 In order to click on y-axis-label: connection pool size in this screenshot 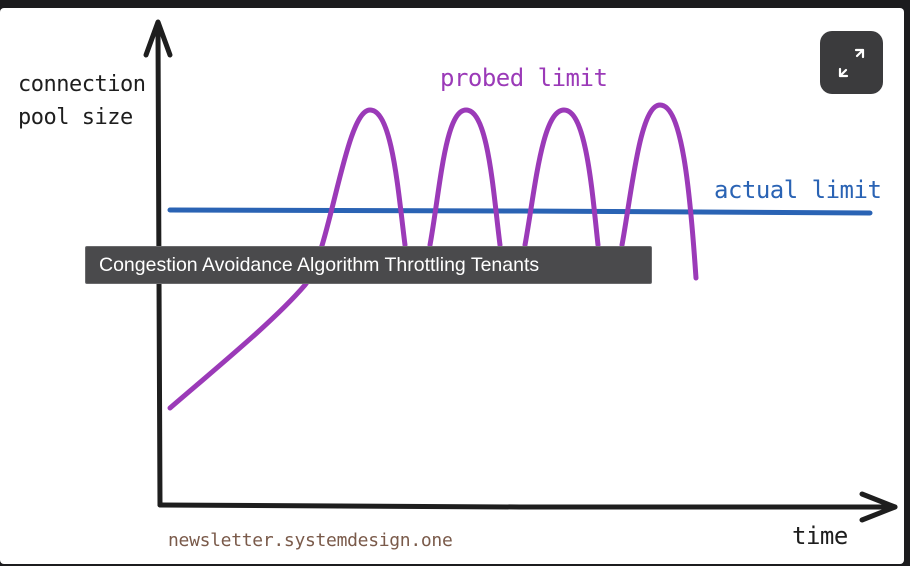, I will do `click(82, 101)`.